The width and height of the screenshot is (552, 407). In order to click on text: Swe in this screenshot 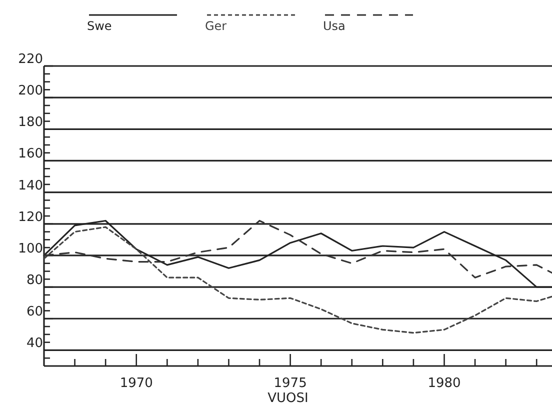, I will do `click(99, 26)`.